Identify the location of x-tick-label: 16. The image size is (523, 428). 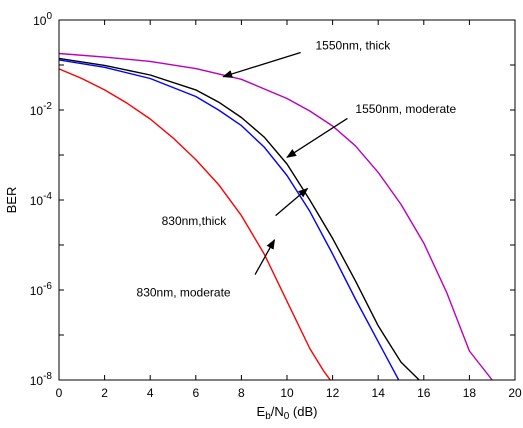
(424, 393).